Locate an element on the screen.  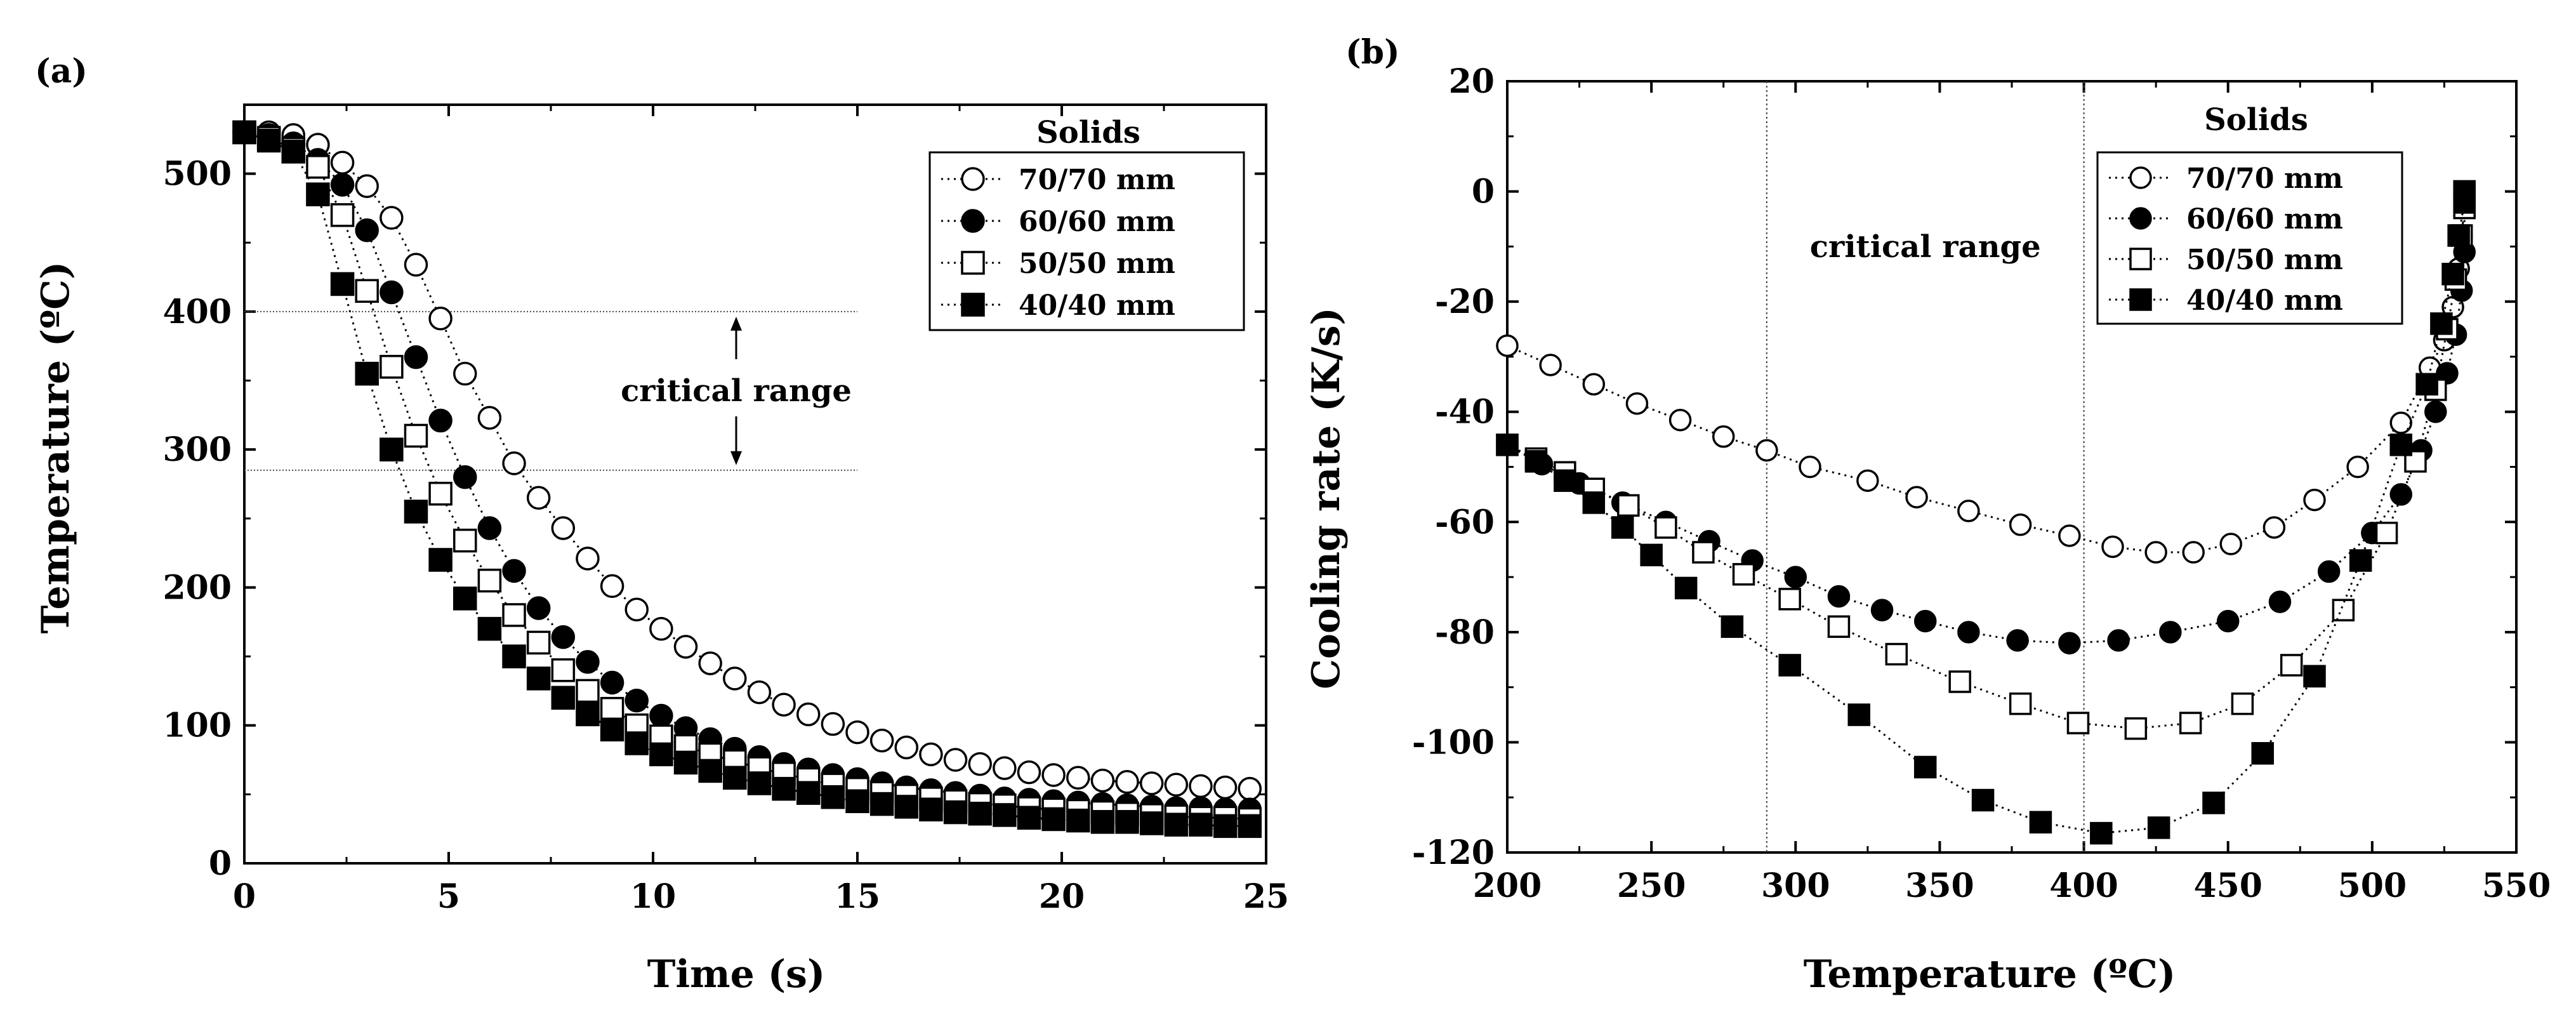
panel-a-x-tick-label: 10 is located at coordinates (653, 896).